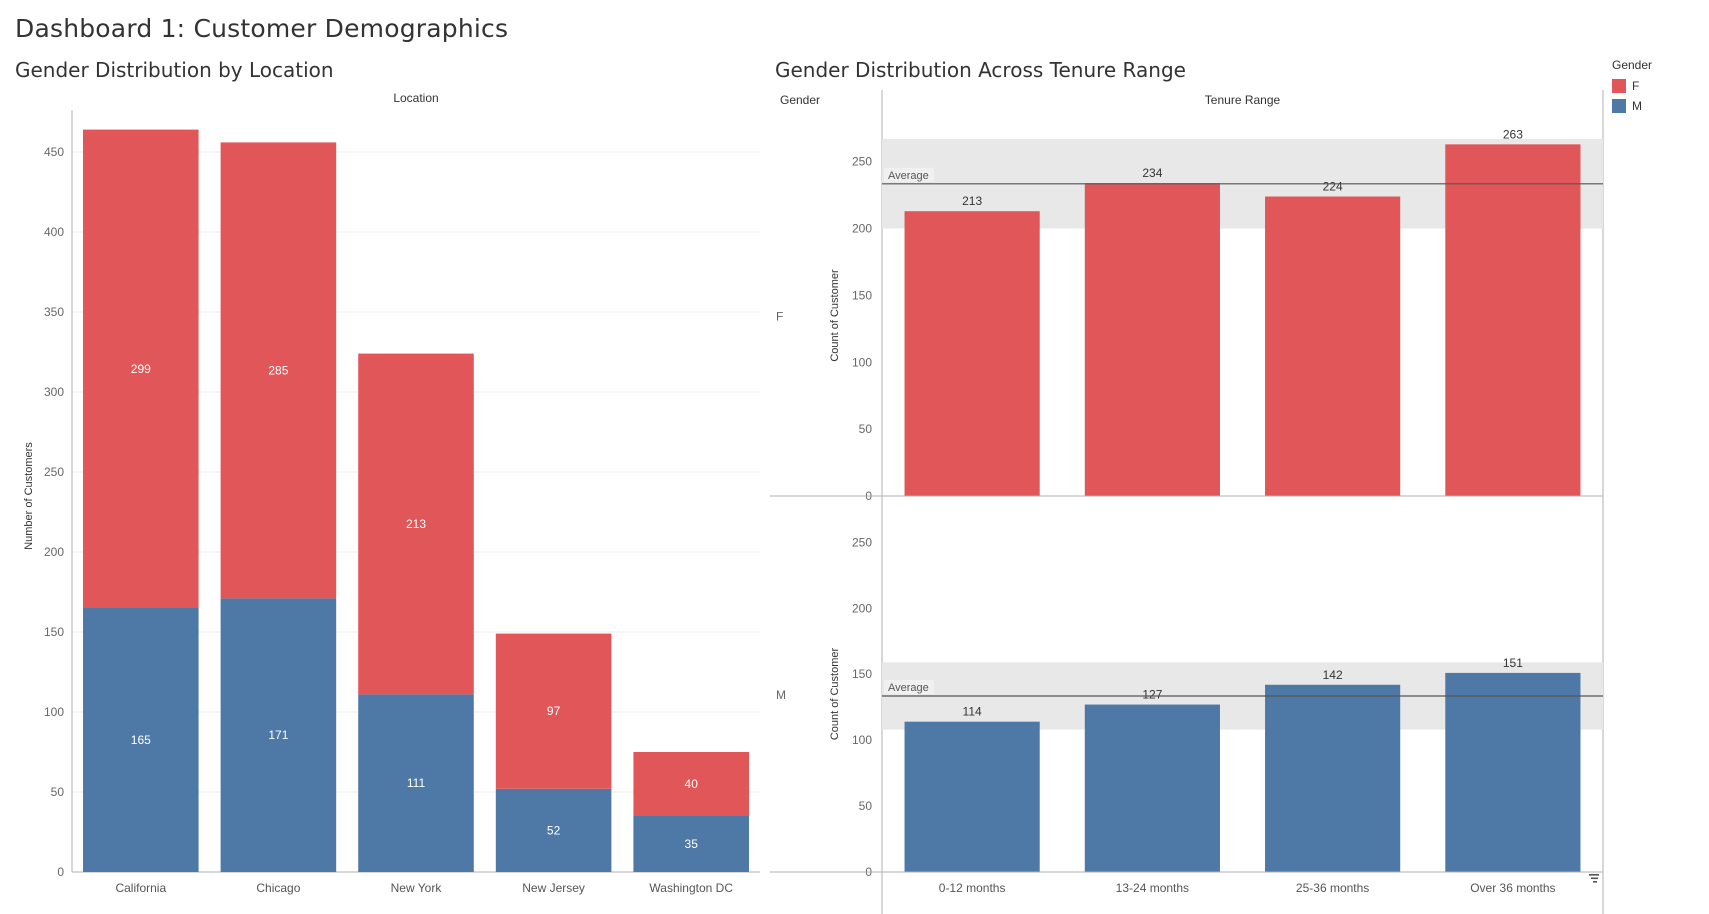  What do you see at coordinates (262, 28) in the screenshot?
I see `dashboard-title: Dashboard 1: Customer Demographics` at bounding box center [262, 28].